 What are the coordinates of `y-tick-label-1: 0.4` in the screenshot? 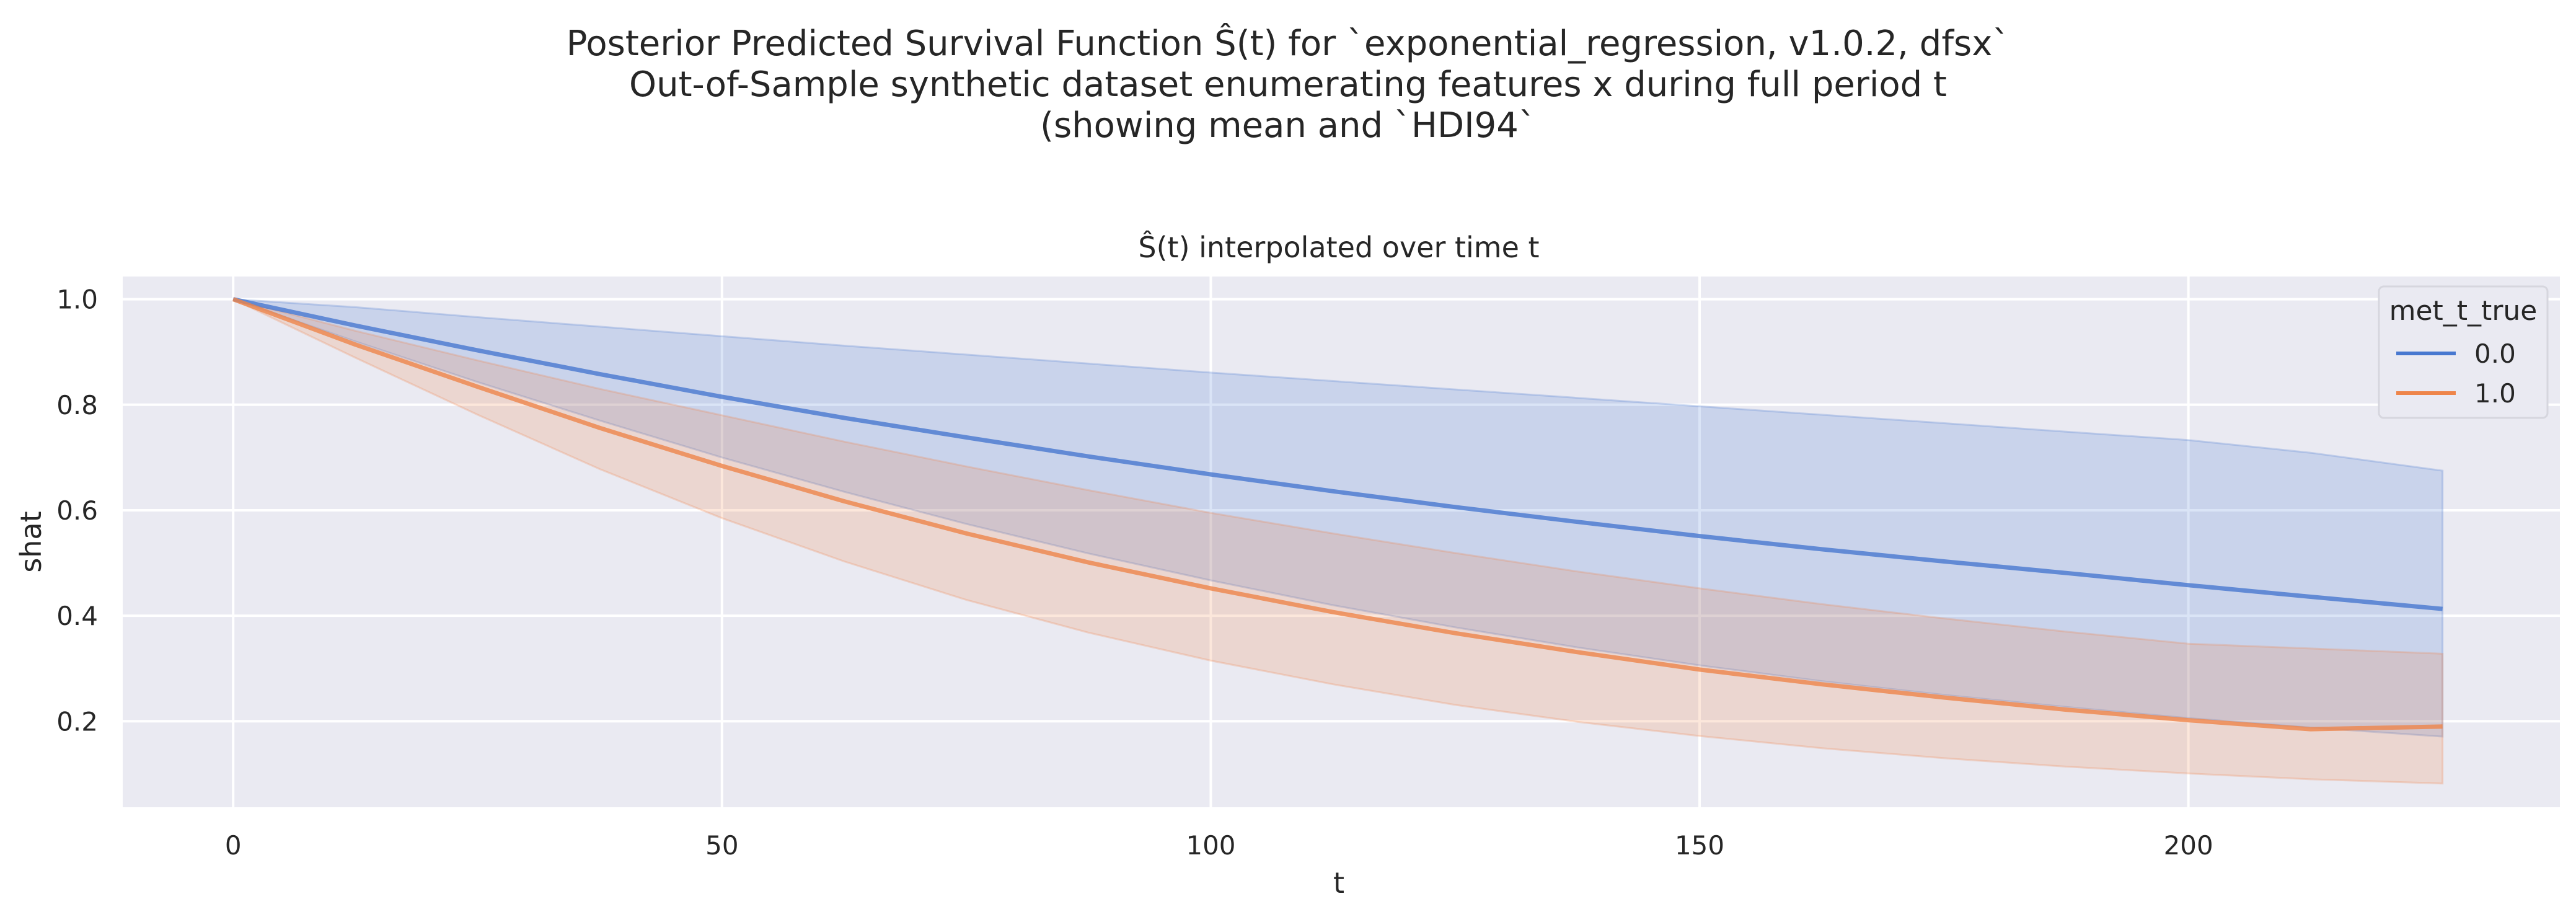 It's located at (77, 616).